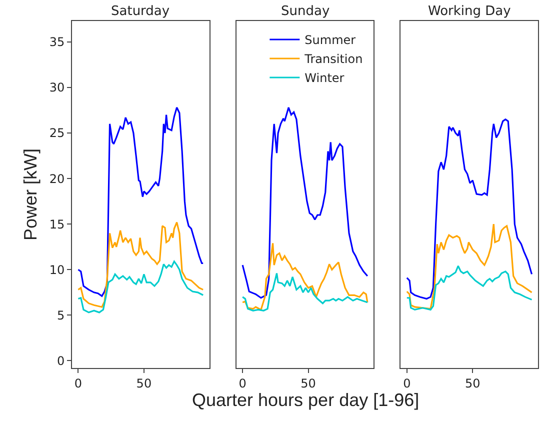  Describe the element at coordinates (57, 224) in the screenshot. I see `y-tick-label: 15` at that location.